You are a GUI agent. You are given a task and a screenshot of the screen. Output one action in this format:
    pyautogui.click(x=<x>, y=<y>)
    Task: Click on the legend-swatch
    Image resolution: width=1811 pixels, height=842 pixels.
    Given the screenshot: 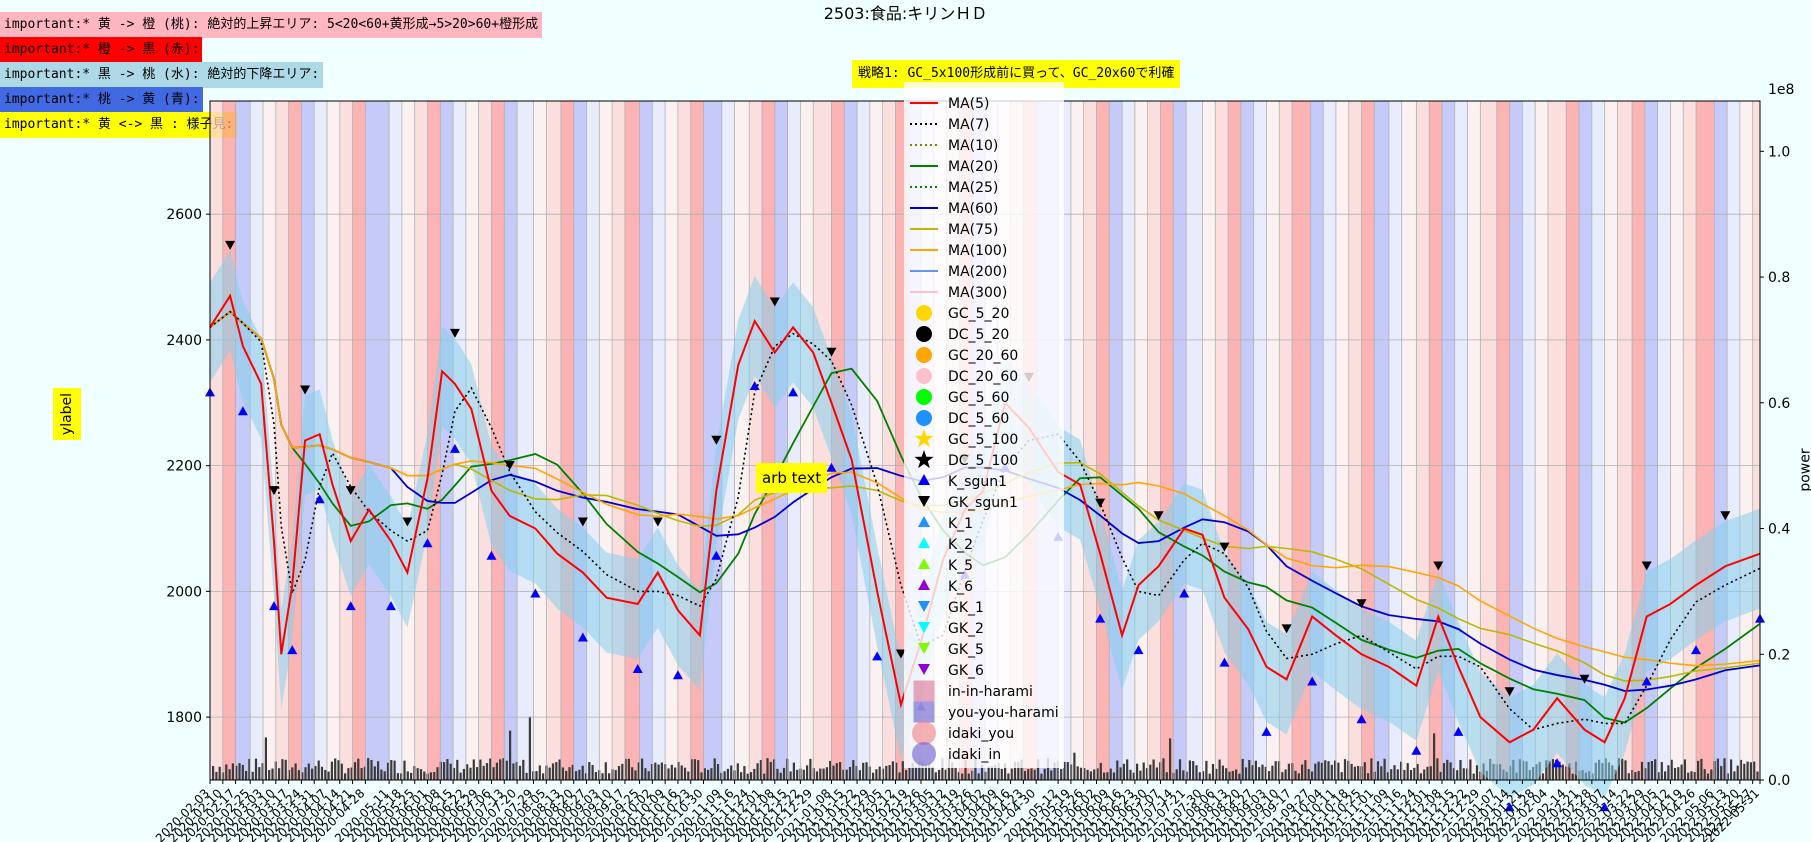 What is the action you would take?
    pyautogui.click(x=924, y=584)
    